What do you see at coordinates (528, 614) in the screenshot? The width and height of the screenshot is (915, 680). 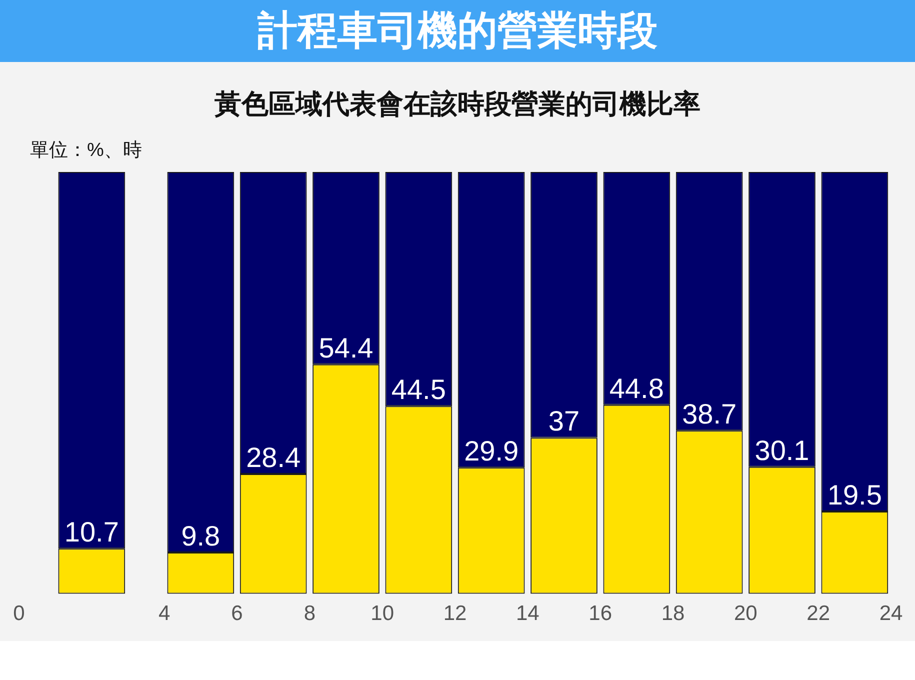 I see `x-tick-label: 14` at bounding box center [528, 614].